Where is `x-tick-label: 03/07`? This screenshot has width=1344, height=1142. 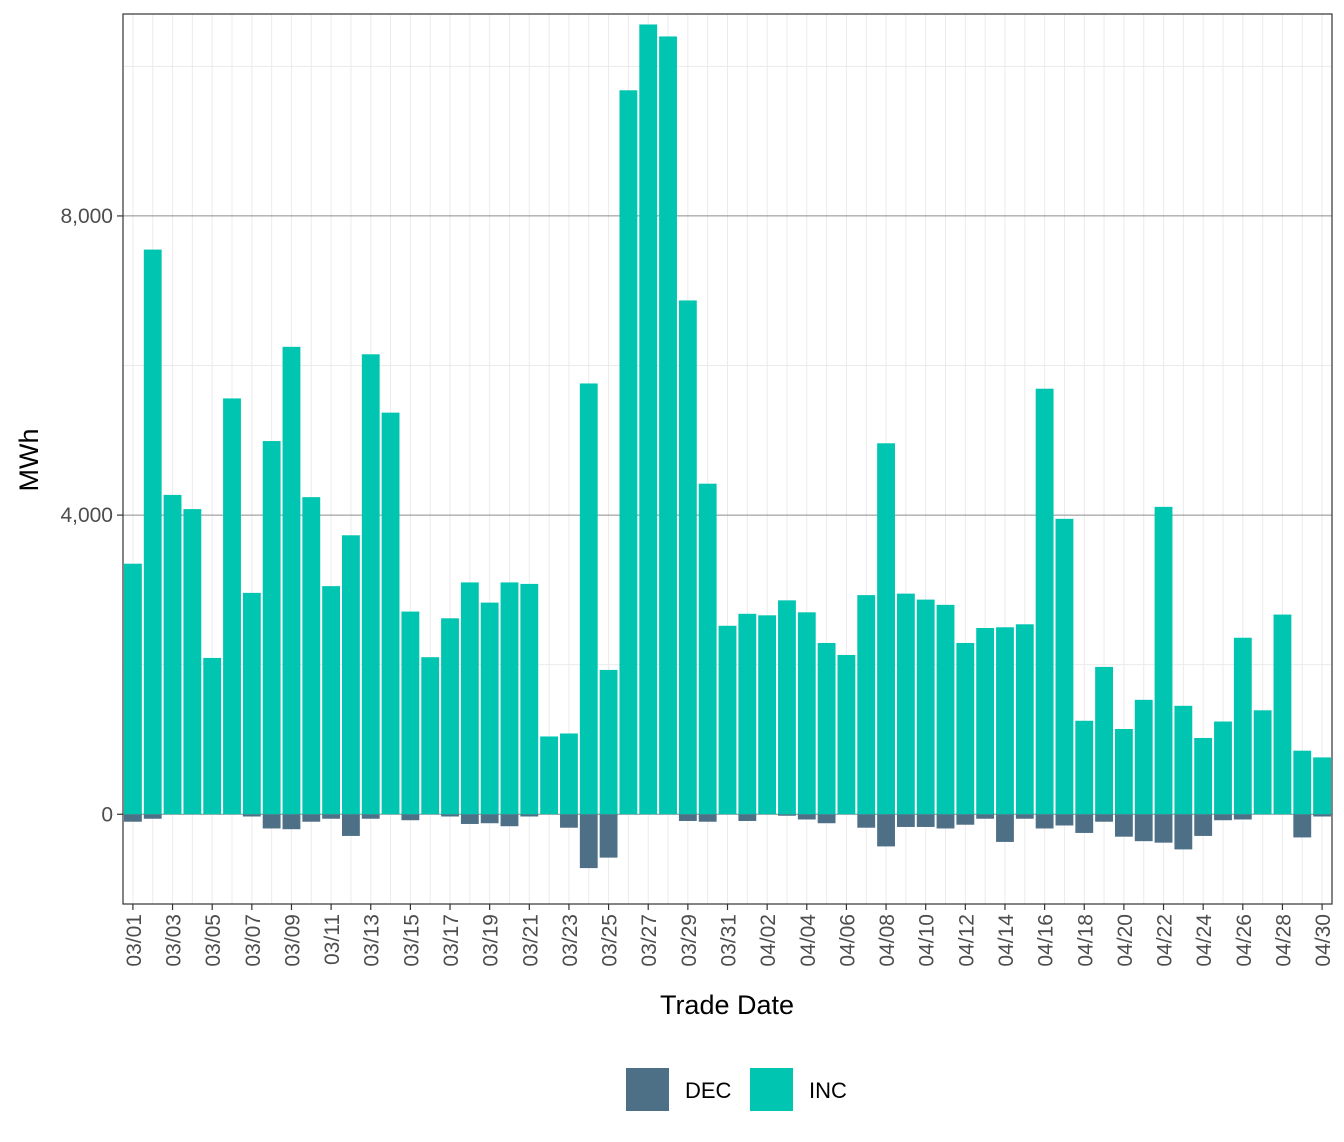
x-tick-label: 03/07 is located at coordinates (253, 940).